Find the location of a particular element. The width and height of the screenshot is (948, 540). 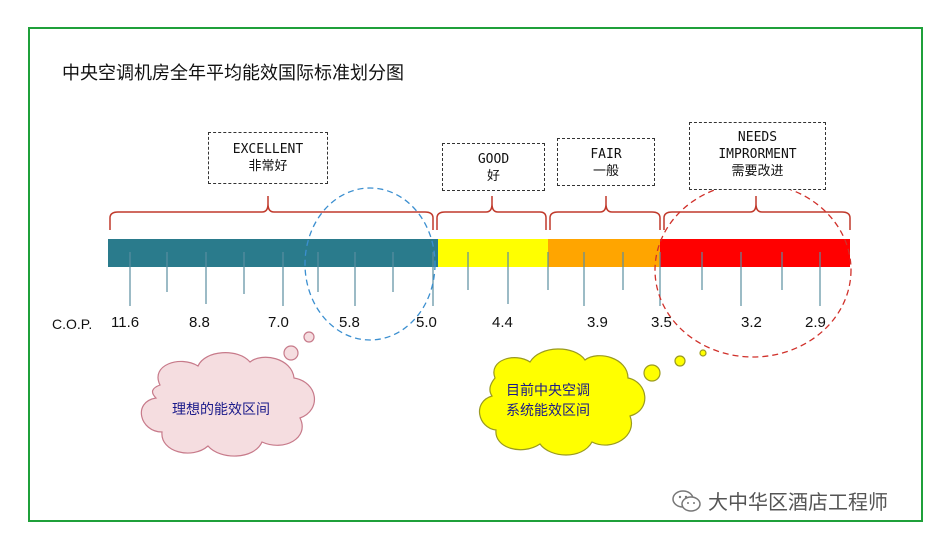

cop-value: 5.0 is located at coordinates (426, 322).